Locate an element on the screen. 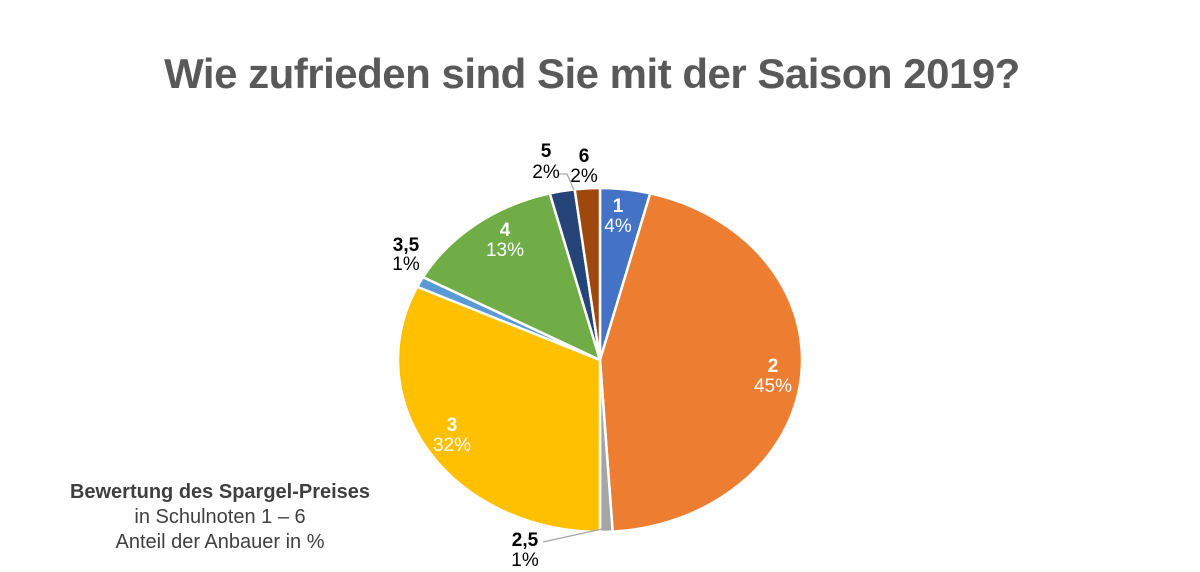 This screenshot has width=1200, height=572. caption-line-1: Bewertung des Spargel-Preises is located at coordinates (220, 492).